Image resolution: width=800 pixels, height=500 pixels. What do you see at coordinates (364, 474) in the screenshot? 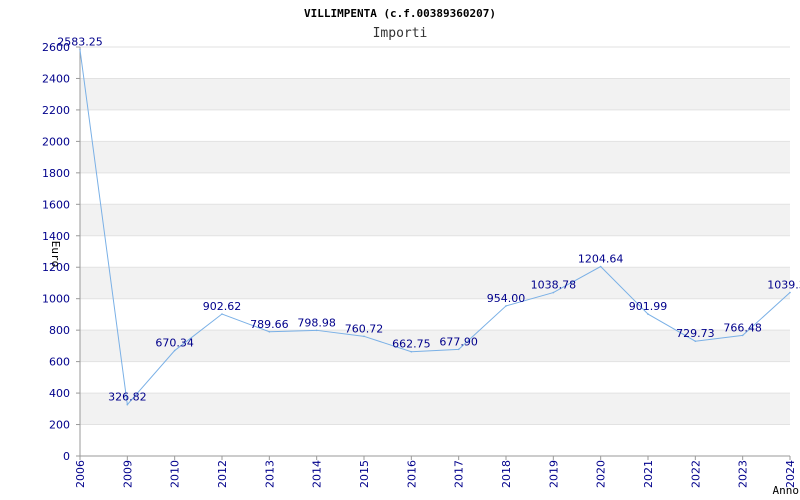
I see `x-tick-label: 2015` at bounding box center [364, 474].